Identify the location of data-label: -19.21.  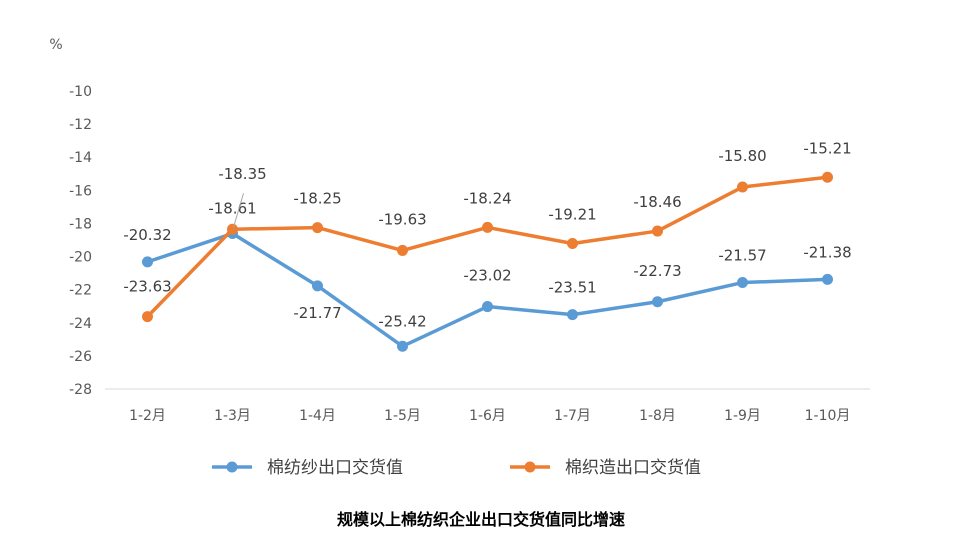
(572, 214).